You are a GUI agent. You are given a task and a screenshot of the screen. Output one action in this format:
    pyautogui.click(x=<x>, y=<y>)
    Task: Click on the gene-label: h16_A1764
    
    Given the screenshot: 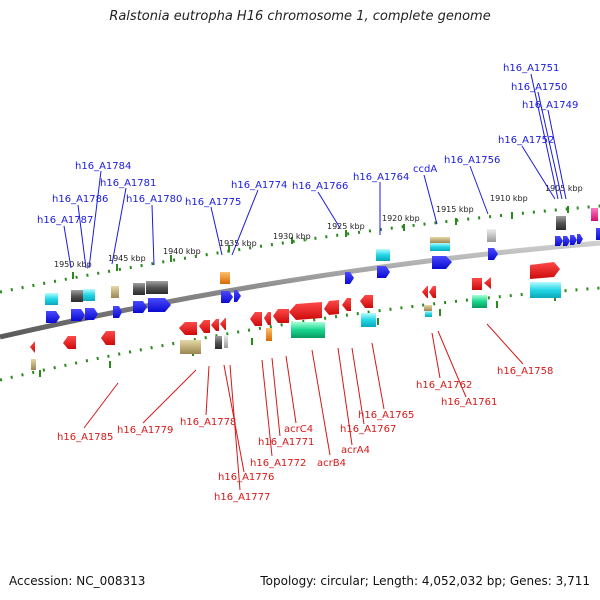 What is the action you would take?
    pyautogui.click(x=381, y=177)
    